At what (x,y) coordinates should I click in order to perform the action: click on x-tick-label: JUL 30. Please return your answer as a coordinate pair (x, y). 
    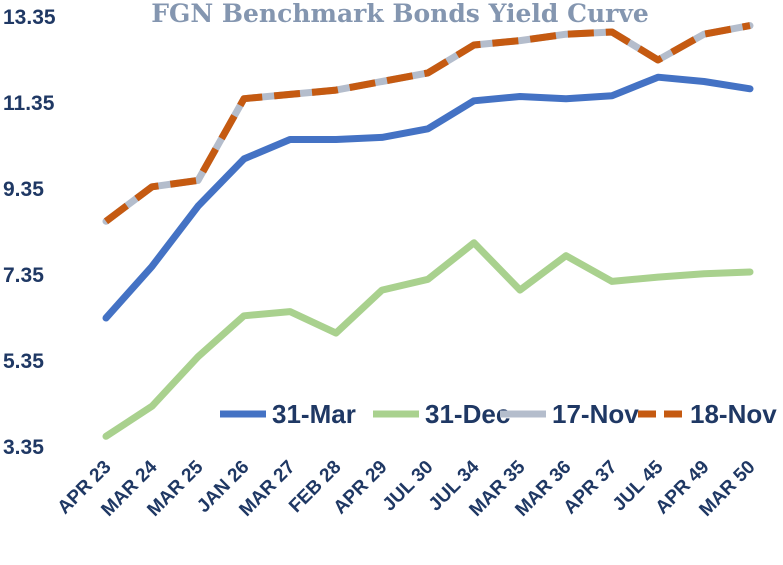
    Looking at the image, I should click on (408, 486).